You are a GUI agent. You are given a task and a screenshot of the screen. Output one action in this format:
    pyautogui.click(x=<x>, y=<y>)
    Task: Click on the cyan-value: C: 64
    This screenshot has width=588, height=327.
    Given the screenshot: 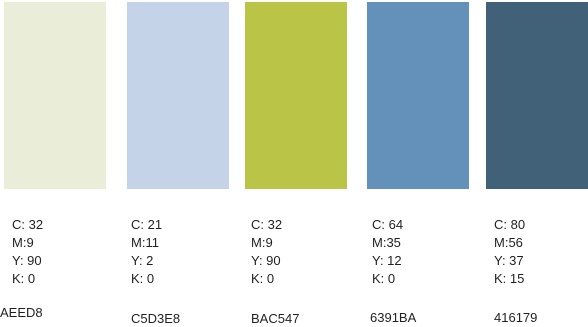 What is the action you would take?
    pyautogui.click(x=388, y=224)
    